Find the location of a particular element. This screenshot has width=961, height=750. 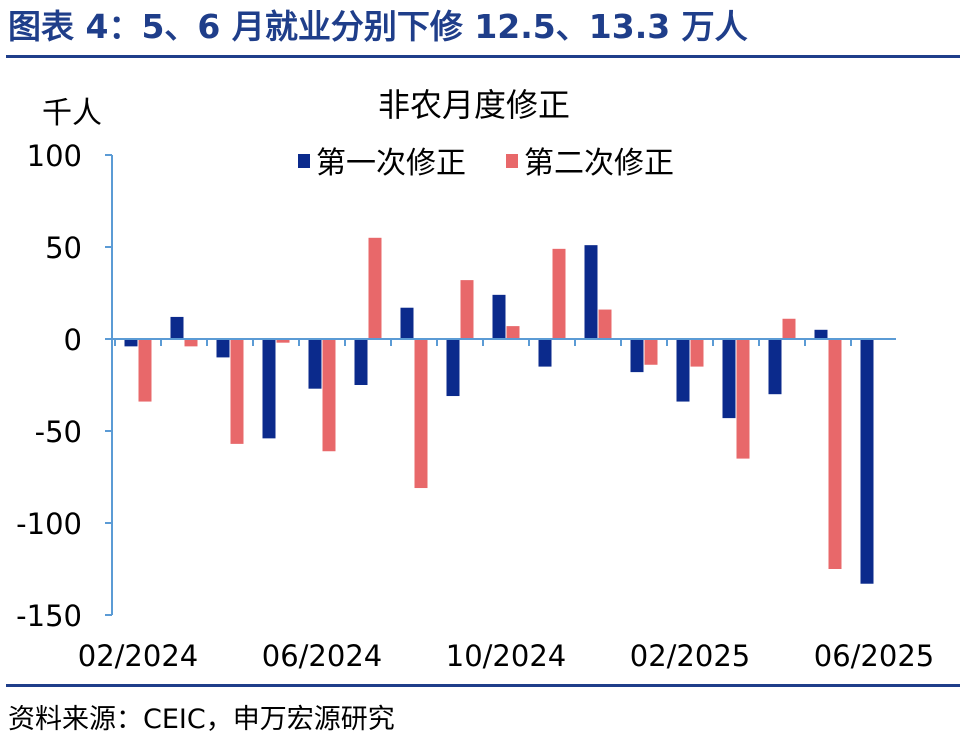

legend-label: 第二次修正 is located at coordinates (599, 163).